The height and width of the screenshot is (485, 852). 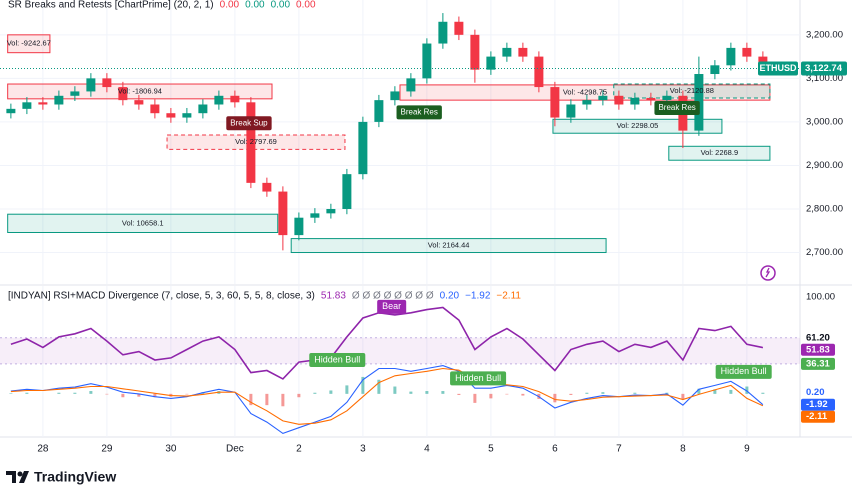 What do you see at coordinates (43, 449) in the screenshot?
I see `x-tick-label: 28` at bounding box center [43, 449].